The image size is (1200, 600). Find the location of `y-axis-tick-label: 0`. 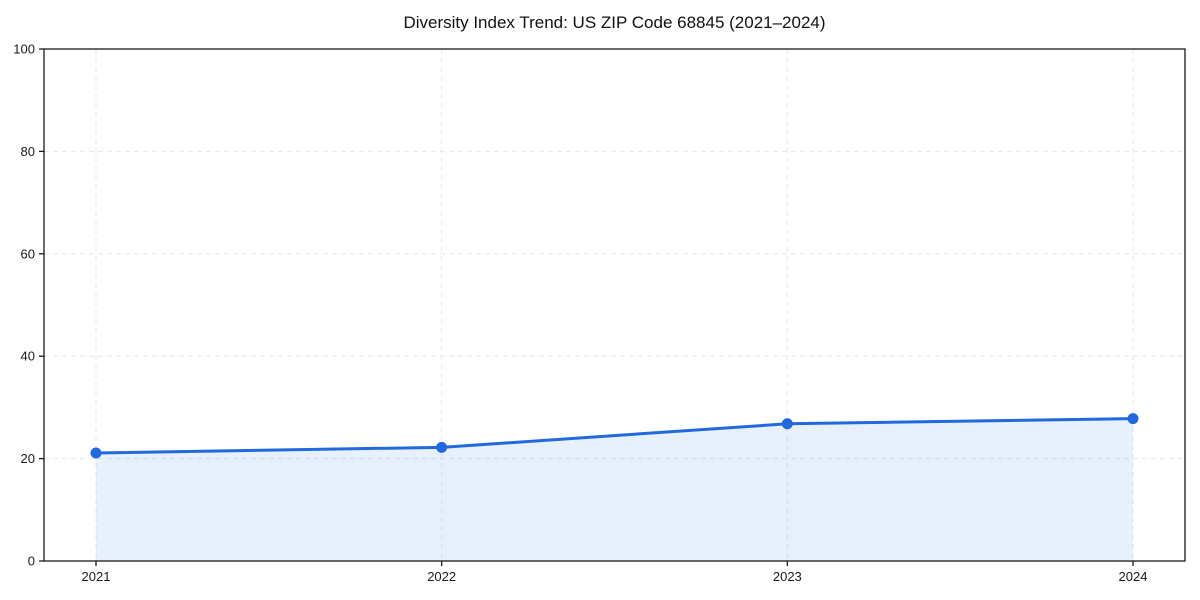

y-axis-tick-label: 0 is located at coordinates (31, 561).